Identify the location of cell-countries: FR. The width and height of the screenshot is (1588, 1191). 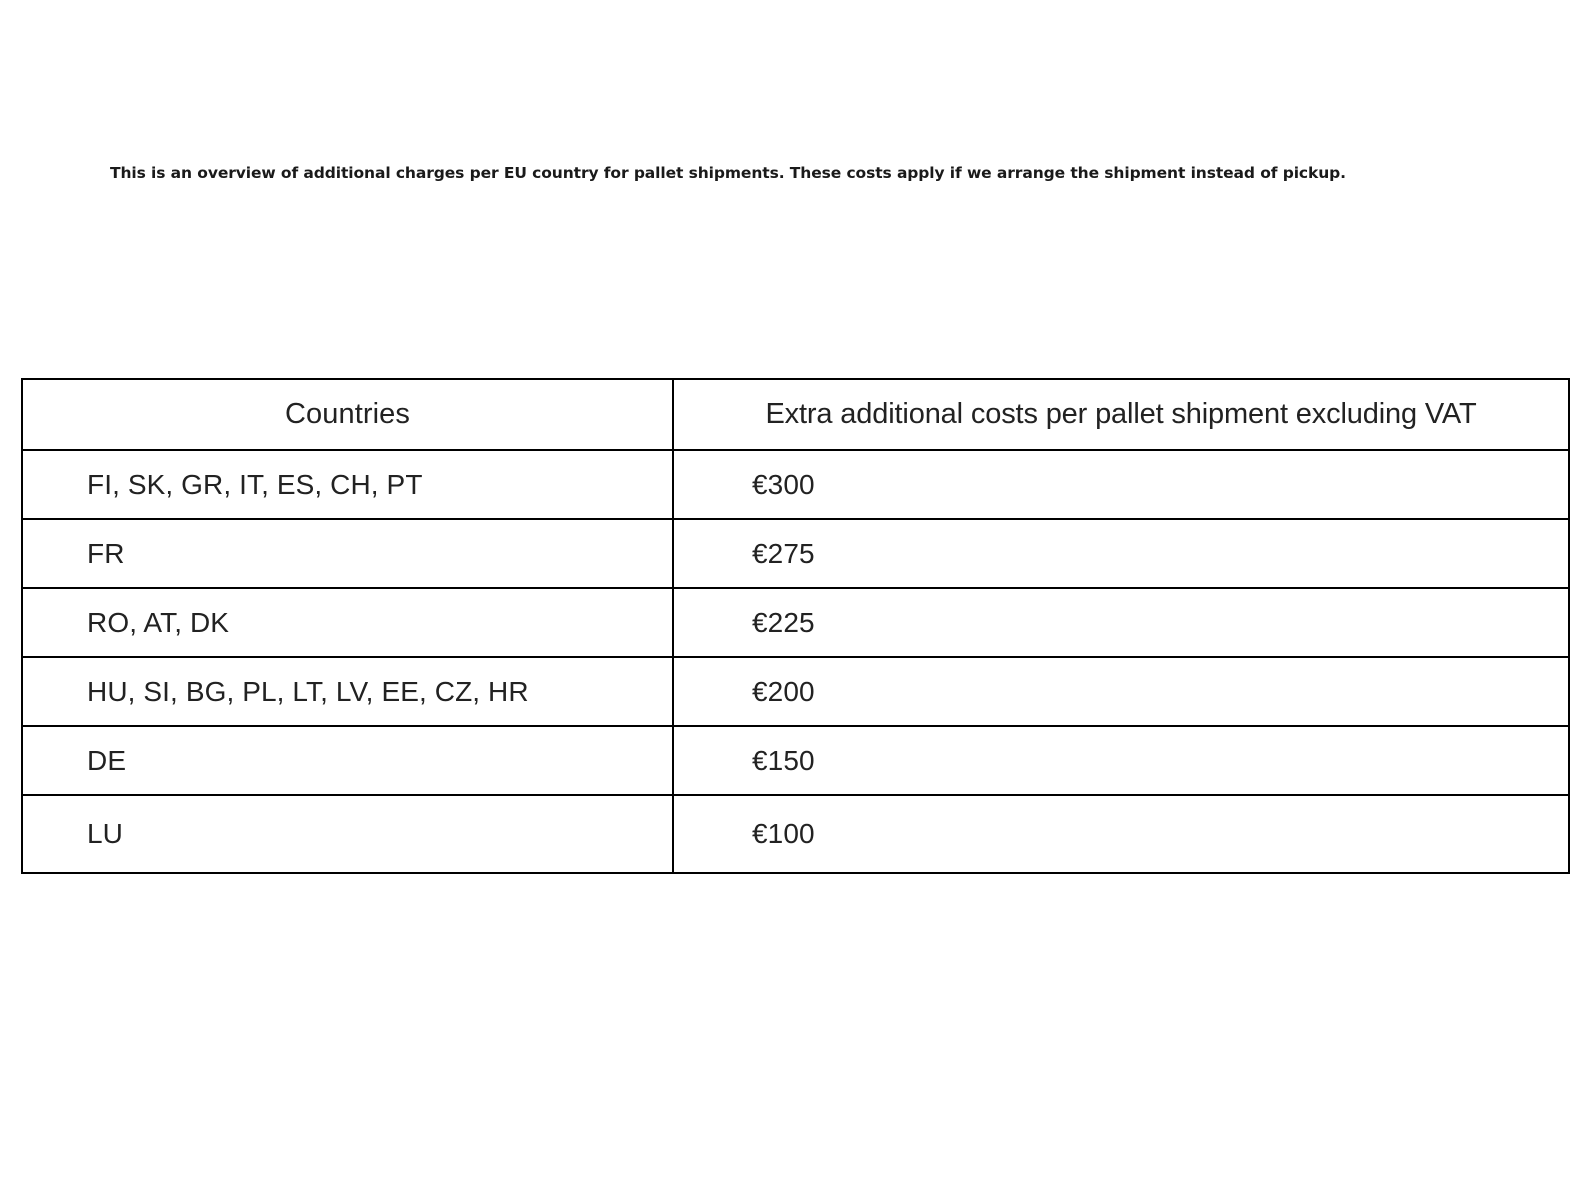
(347, 553).